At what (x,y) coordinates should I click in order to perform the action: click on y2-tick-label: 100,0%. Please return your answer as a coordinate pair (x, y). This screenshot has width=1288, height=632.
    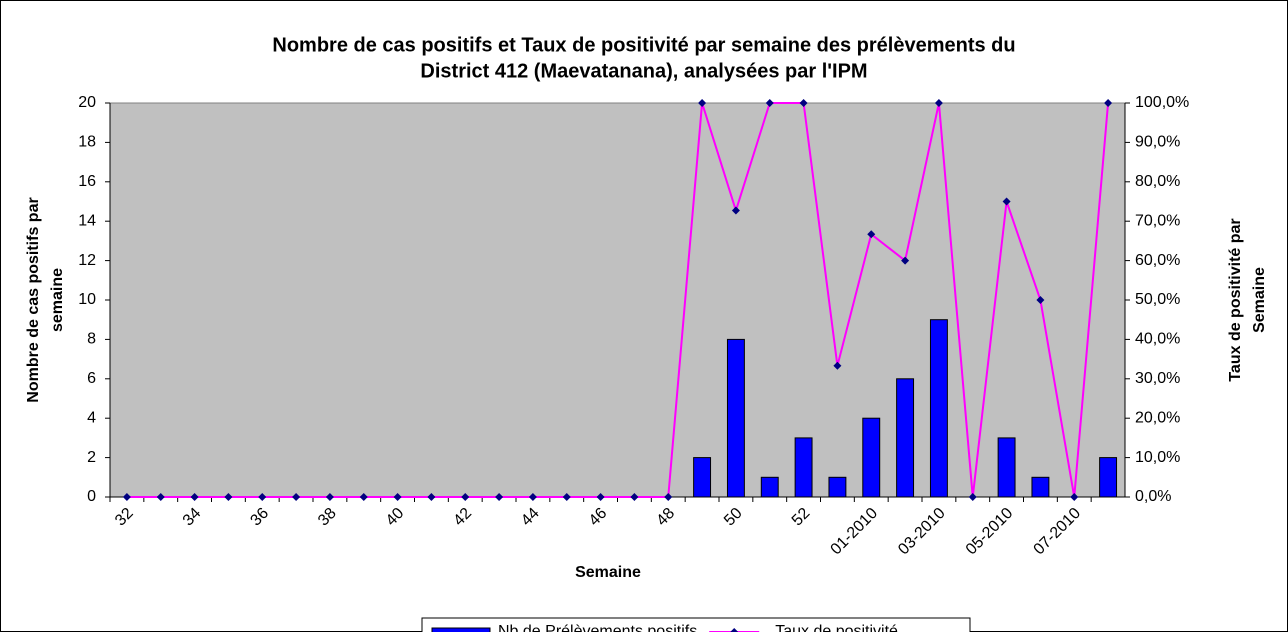
    Looking at the image, I should click on (1162, 102).